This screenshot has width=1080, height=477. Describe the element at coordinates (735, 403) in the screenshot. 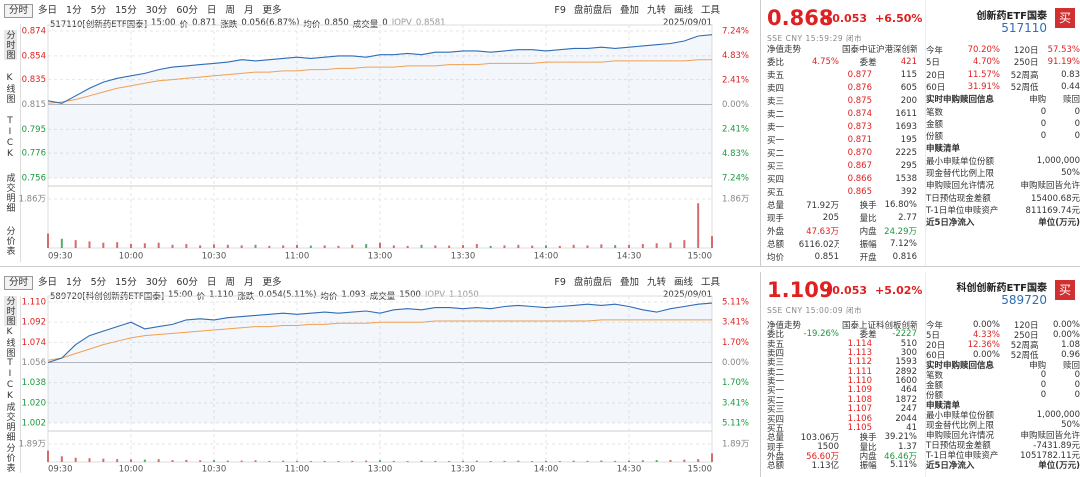

I see `y2-tick-label: 3.41%` at that location.